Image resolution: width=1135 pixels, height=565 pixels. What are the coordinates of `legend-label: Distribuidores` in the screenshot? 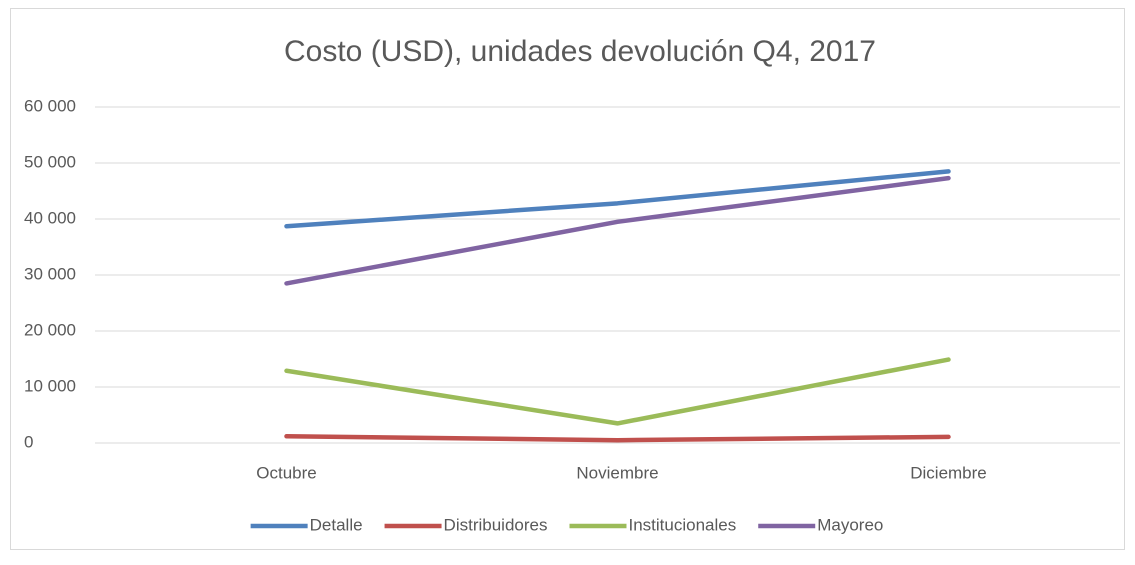 It's located at (496, 524).